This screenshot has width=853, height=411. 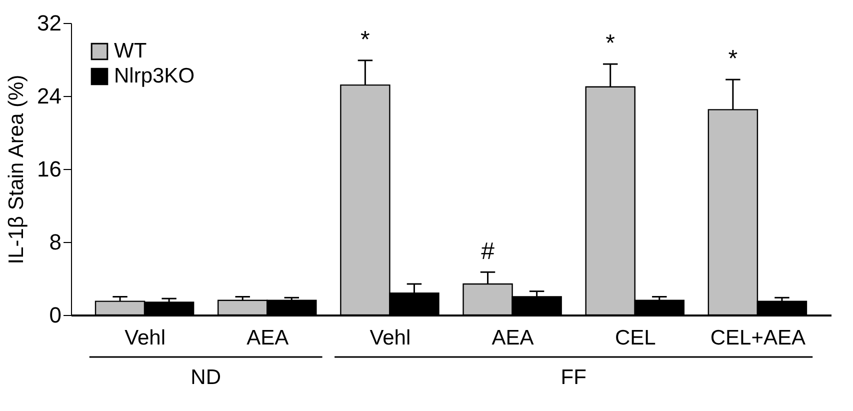 I want to click on y-axis-title: IL-1β Stain Area (%), so click(x=16, y=169).